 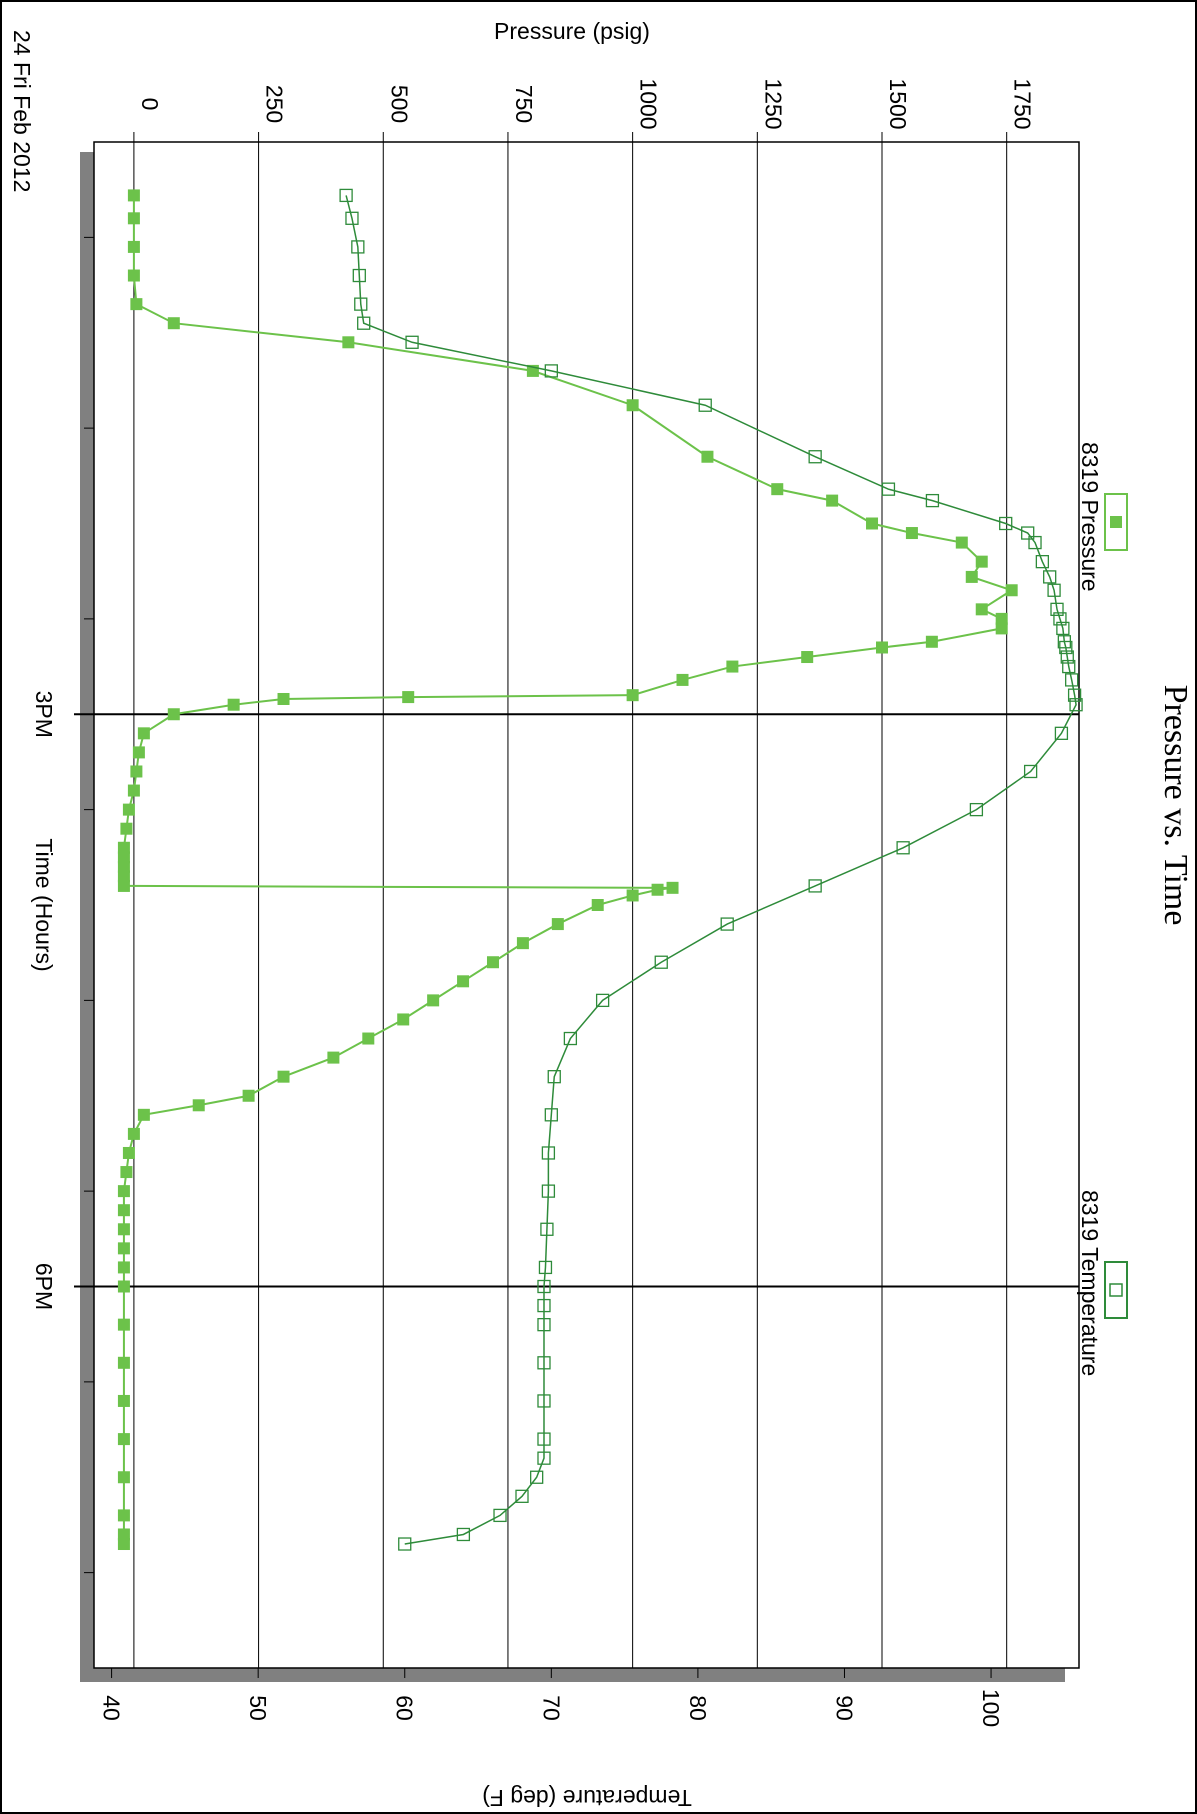 I want to click on pressure-tick-label: 1250, so click(x=773, y=103).